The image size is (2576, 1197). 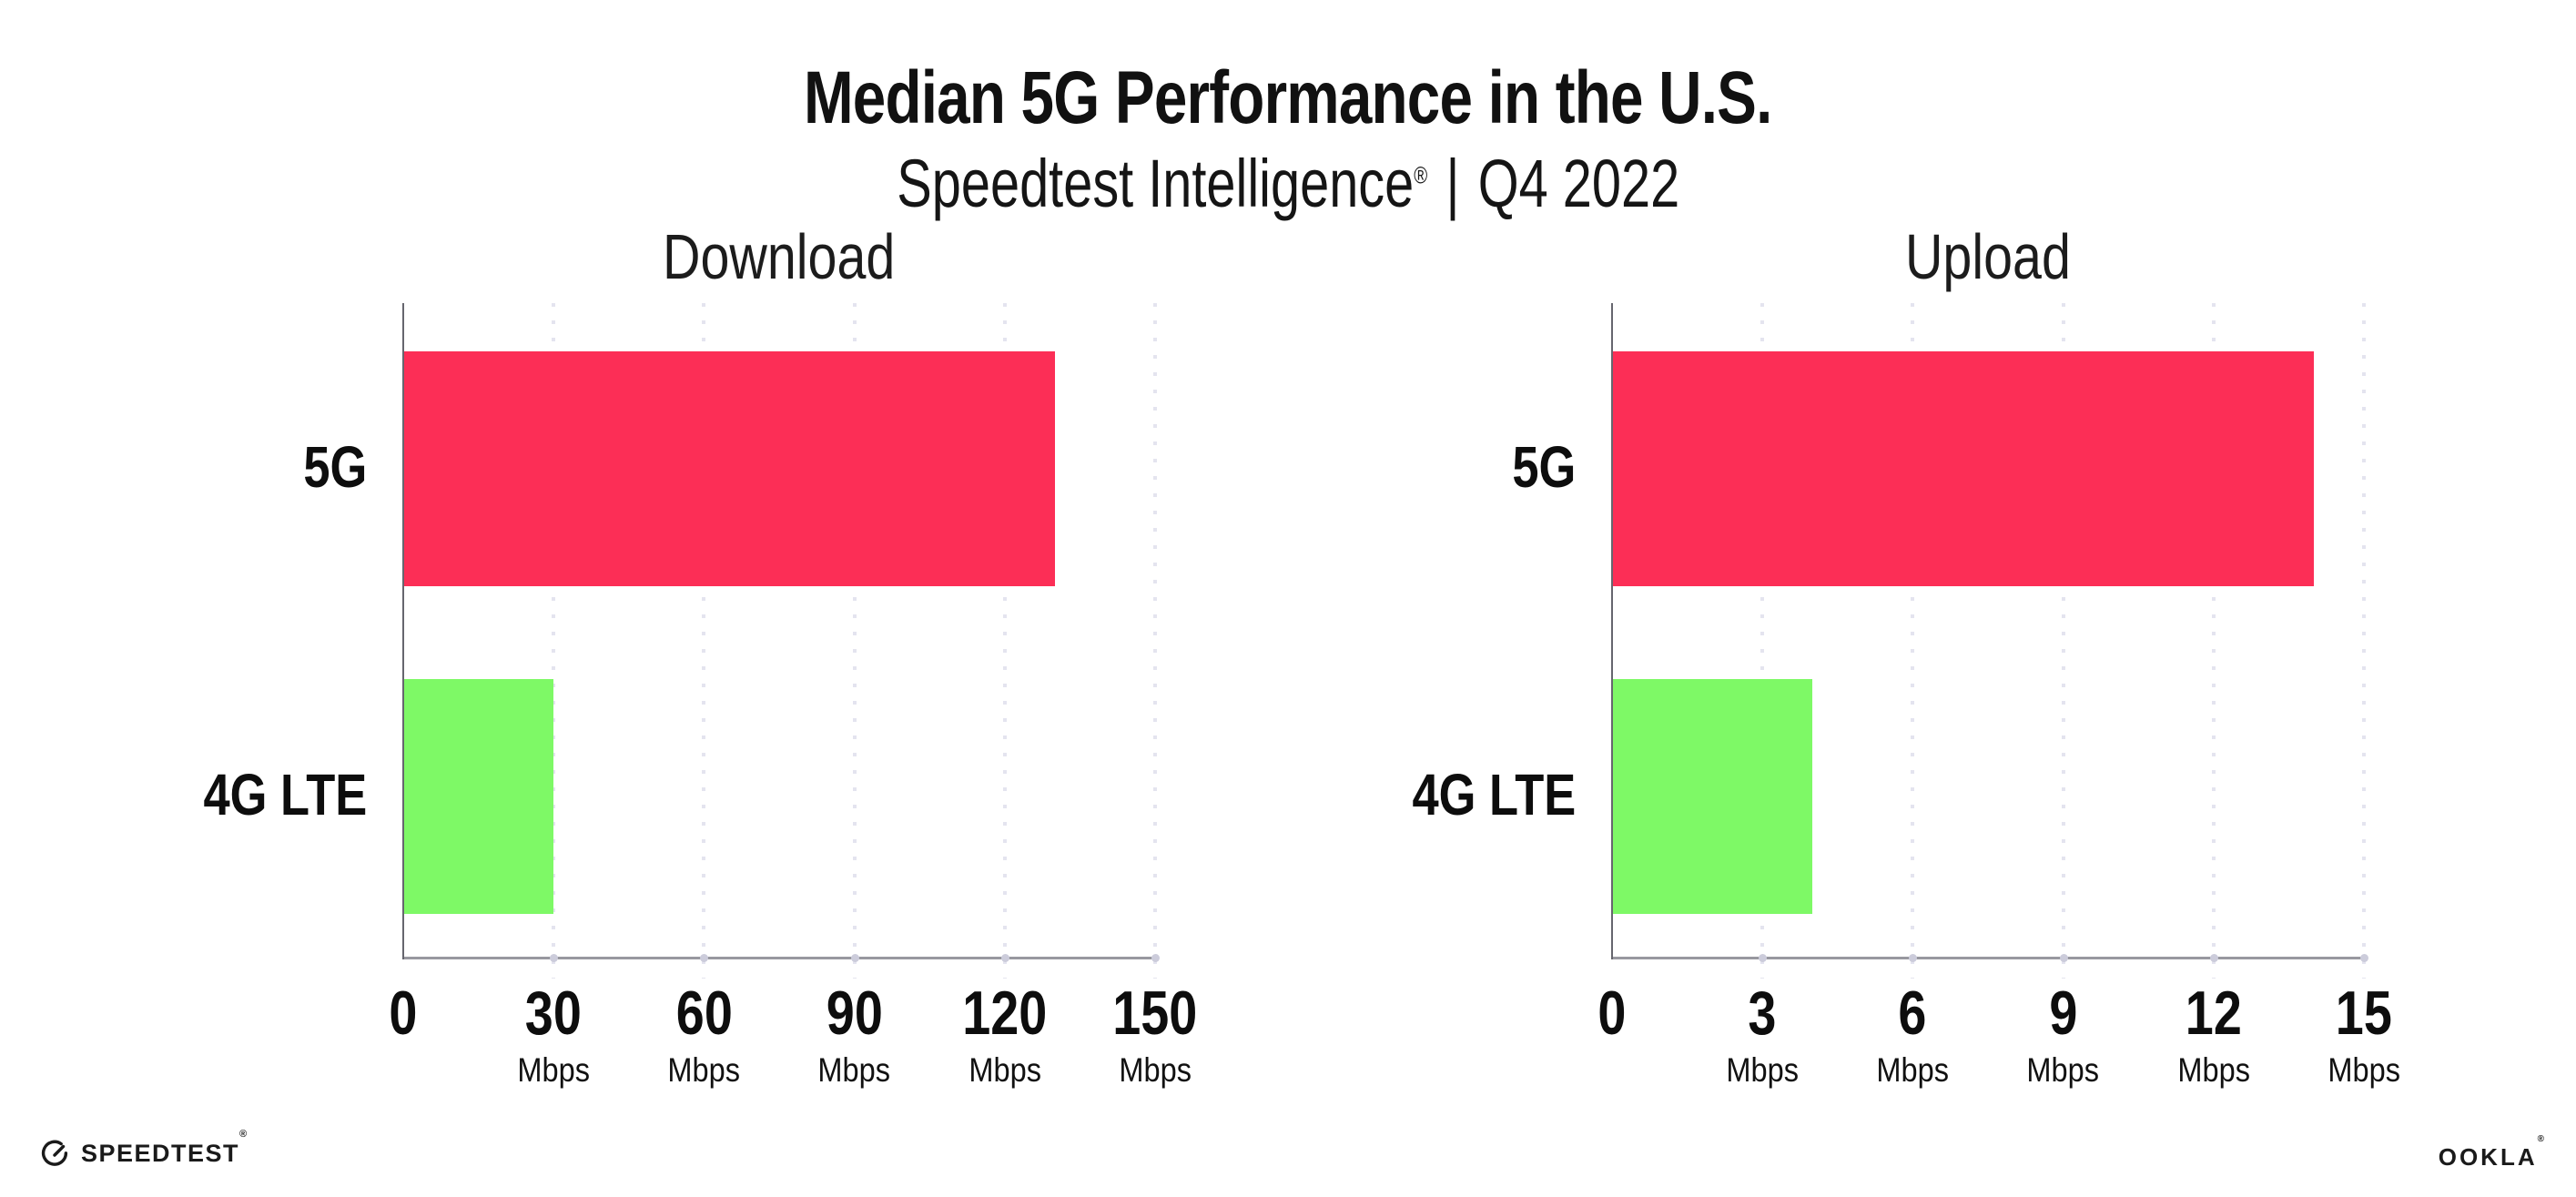 What do you see at coordinates (1912, 1014) in the screenshot?
I see `x-tick-number: 6` at bounding box center [1912, 1014].